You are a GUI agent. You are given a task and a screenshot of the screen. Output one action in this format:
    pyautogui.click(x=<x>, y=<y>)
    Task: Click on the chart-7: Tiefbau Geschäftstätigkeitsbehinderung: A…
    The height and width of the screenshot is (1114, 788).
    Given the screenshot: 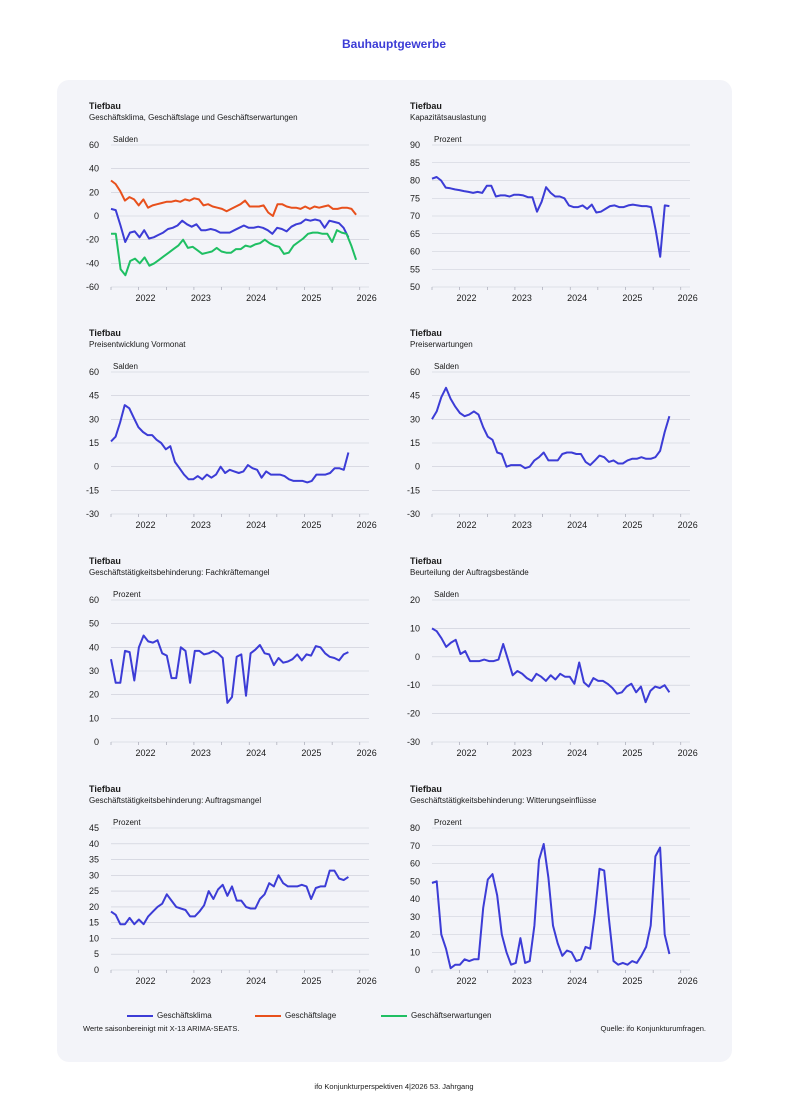 What is the action you would take?
    pyautogui.click(x=234, y=889)
    